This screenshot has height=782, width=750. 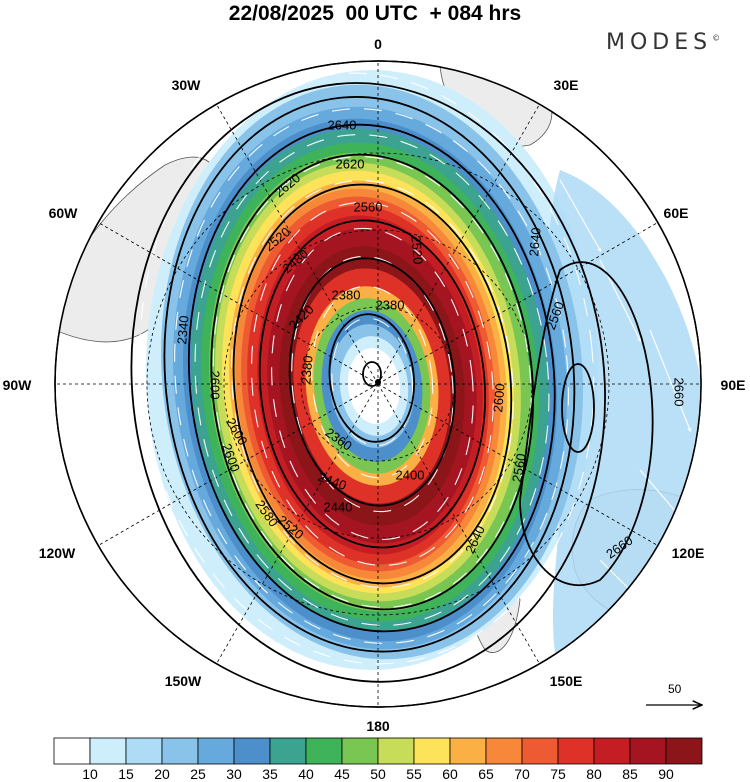 I want to click on longitude-label: 120W, so click(x=57, y=553).